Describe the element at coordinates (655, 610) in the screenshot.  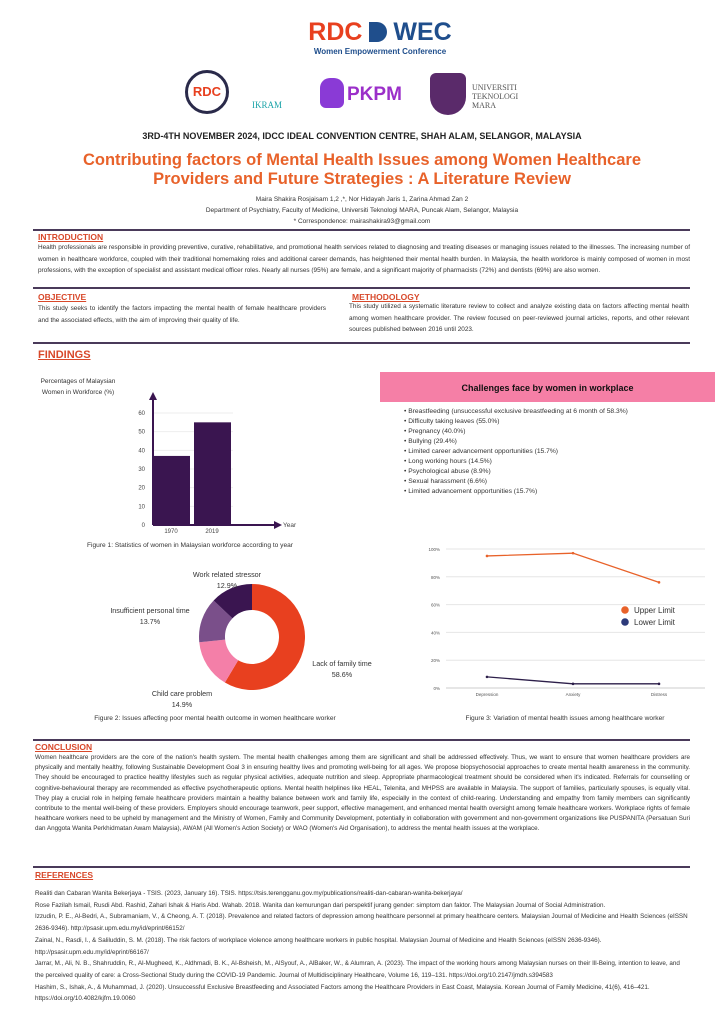
I see `legend-label: Upper Limit` at that location.